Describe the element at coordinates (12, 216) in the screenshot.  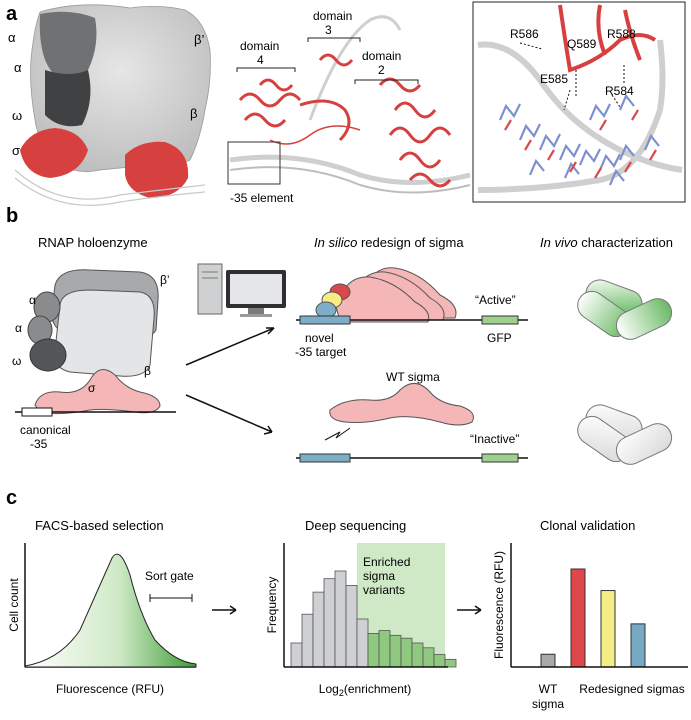
I see `panel-letter-b: b` at that location.